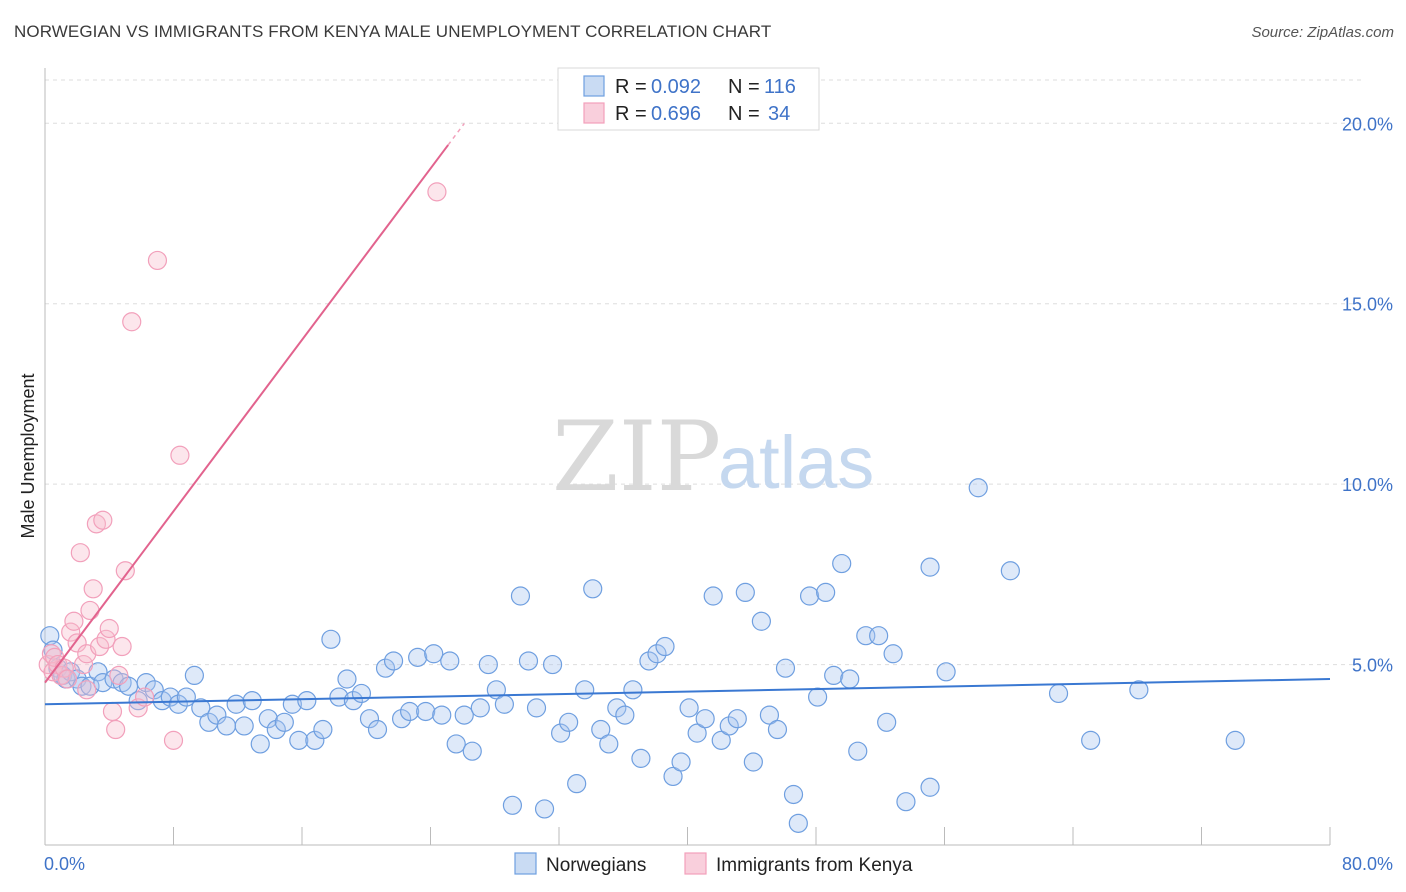 This screenshot has height=892, width=1406. Describe the element at coordinates (1367, 124) in the screenshot. I see `y-tick-label: 20.0%` at that location.